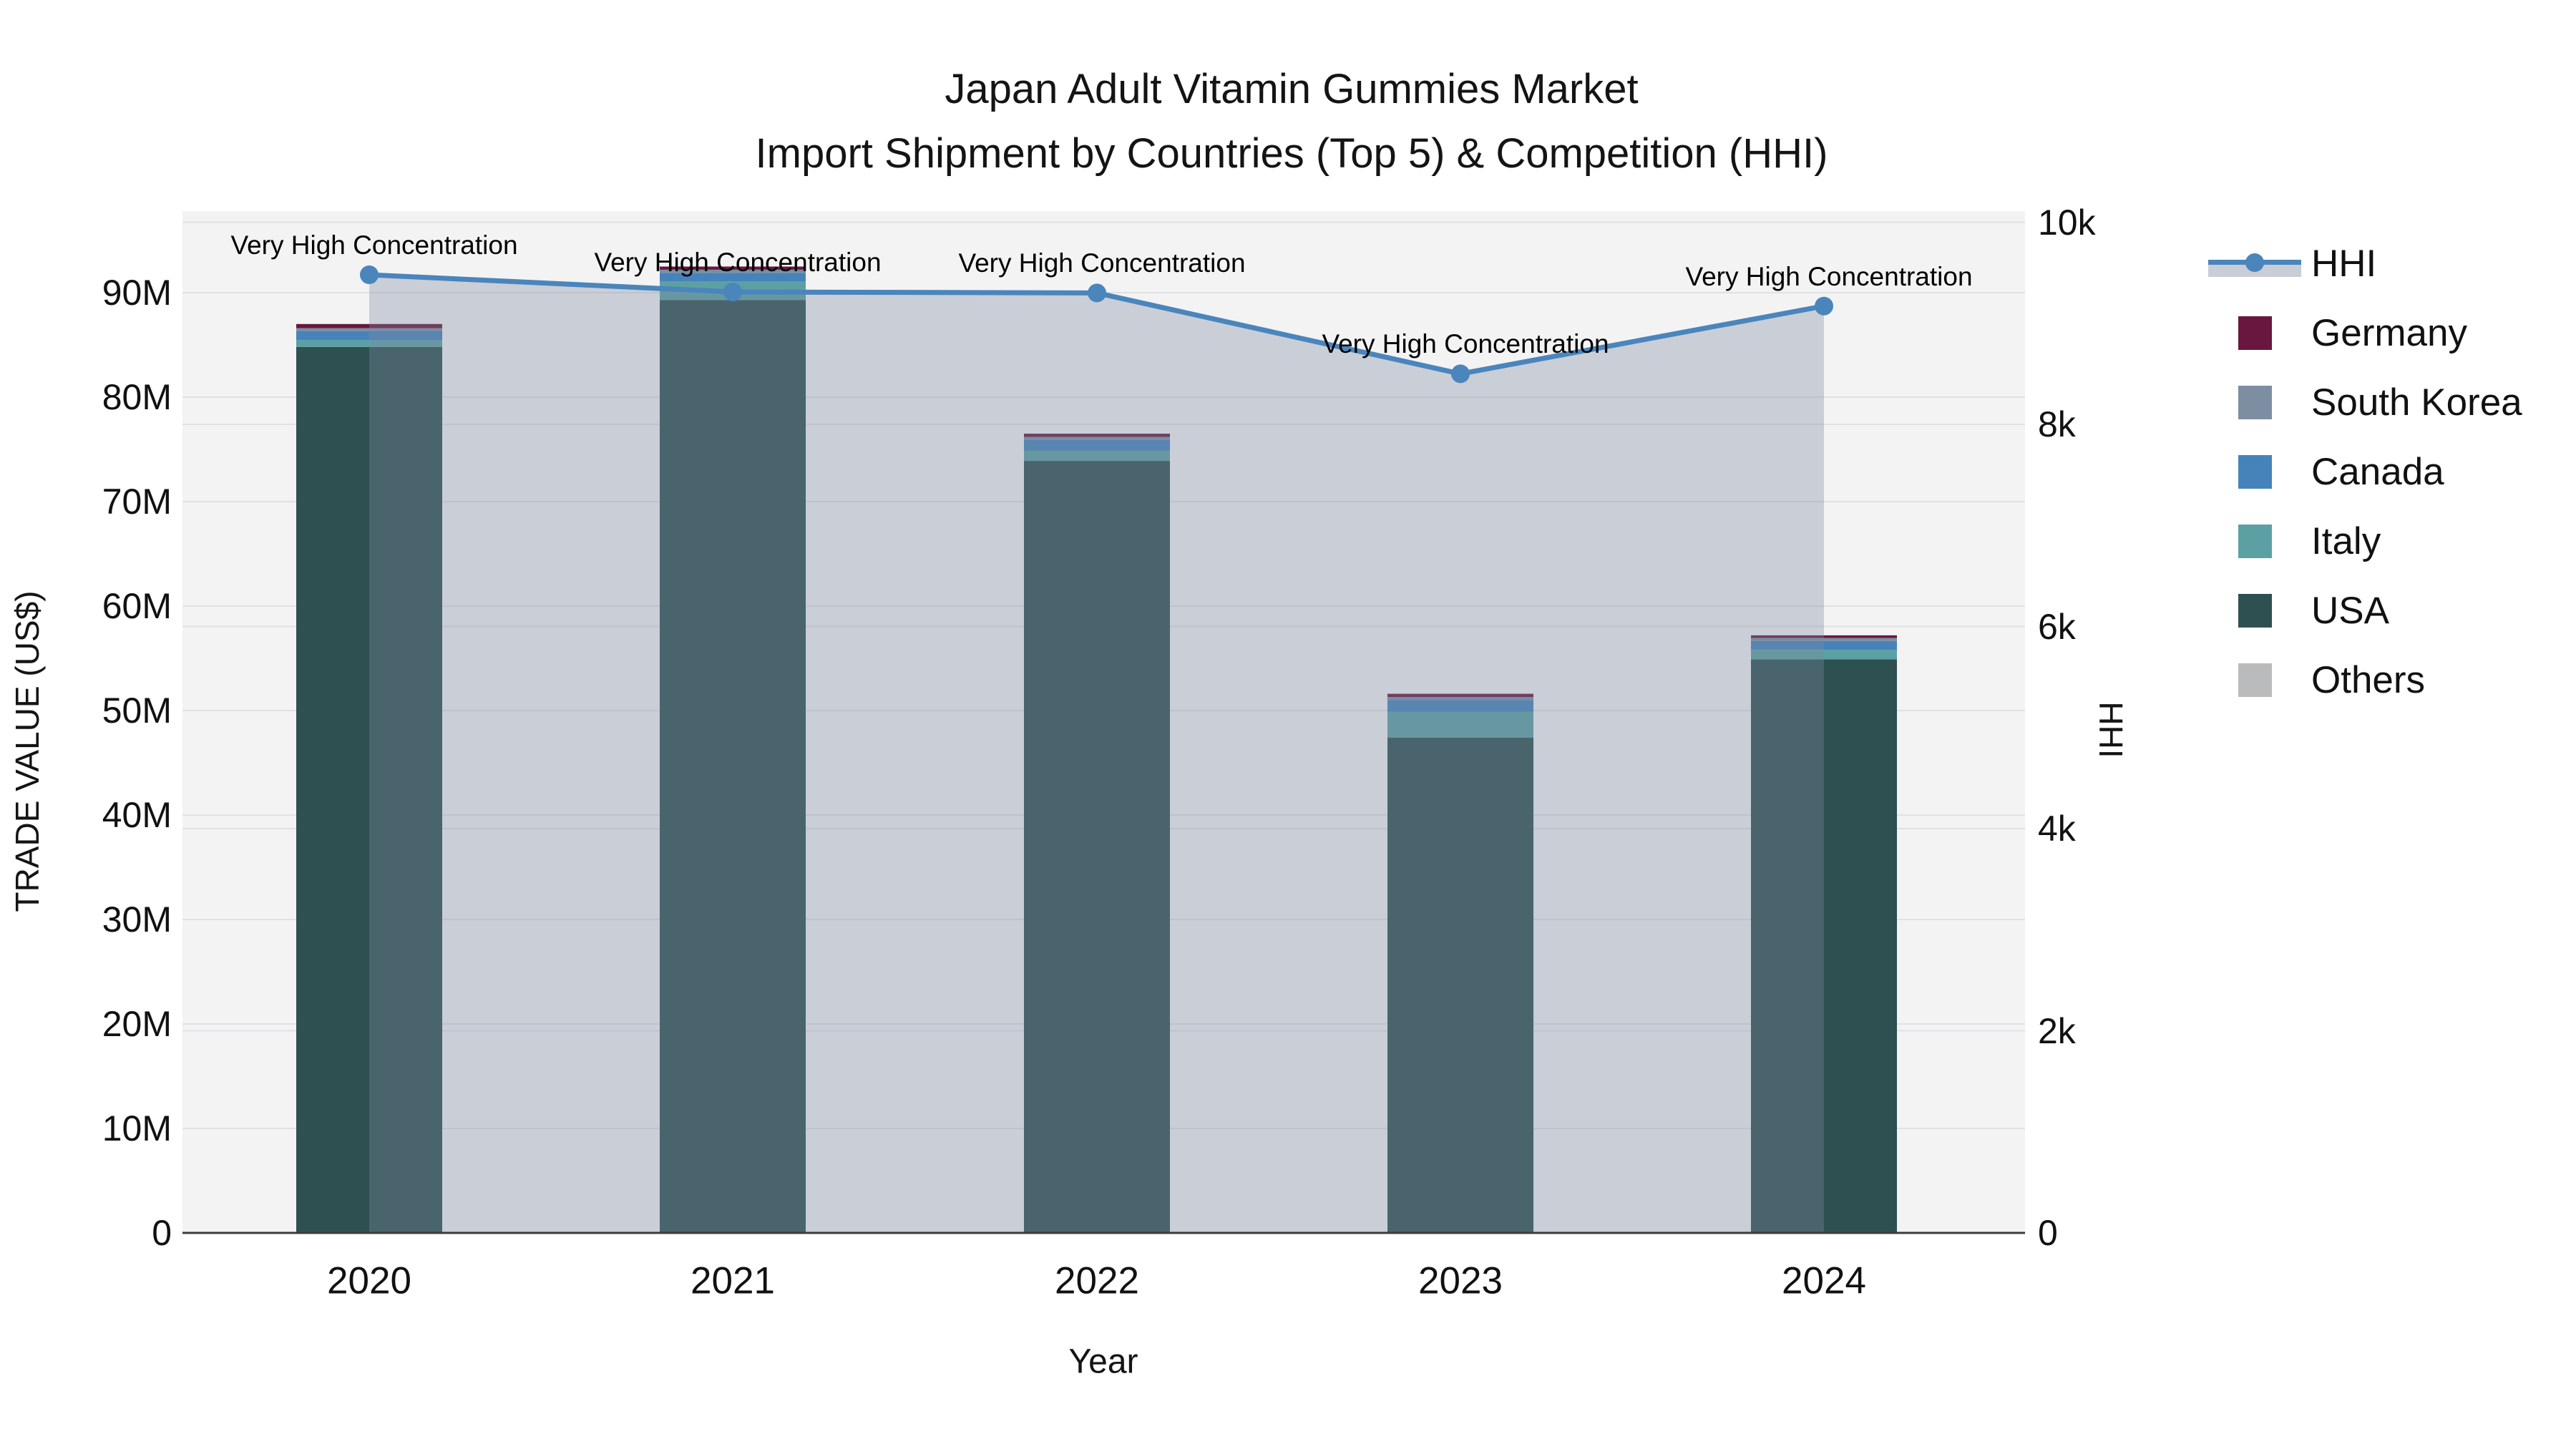 Image resolution: width=2576 pixels, height=1449 pixels. I want to click on right-tick-10k: 10k, so click(2067, 222).